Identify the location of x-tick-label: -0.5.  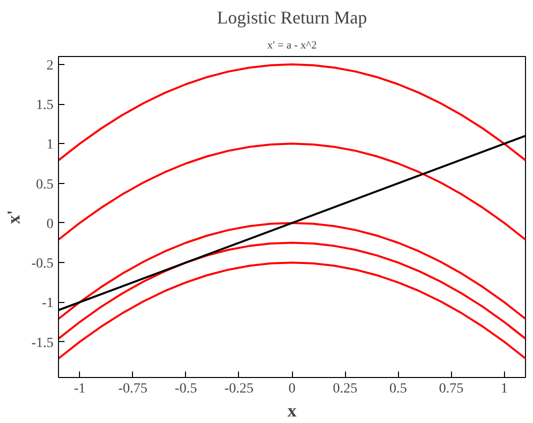
(185, 389).